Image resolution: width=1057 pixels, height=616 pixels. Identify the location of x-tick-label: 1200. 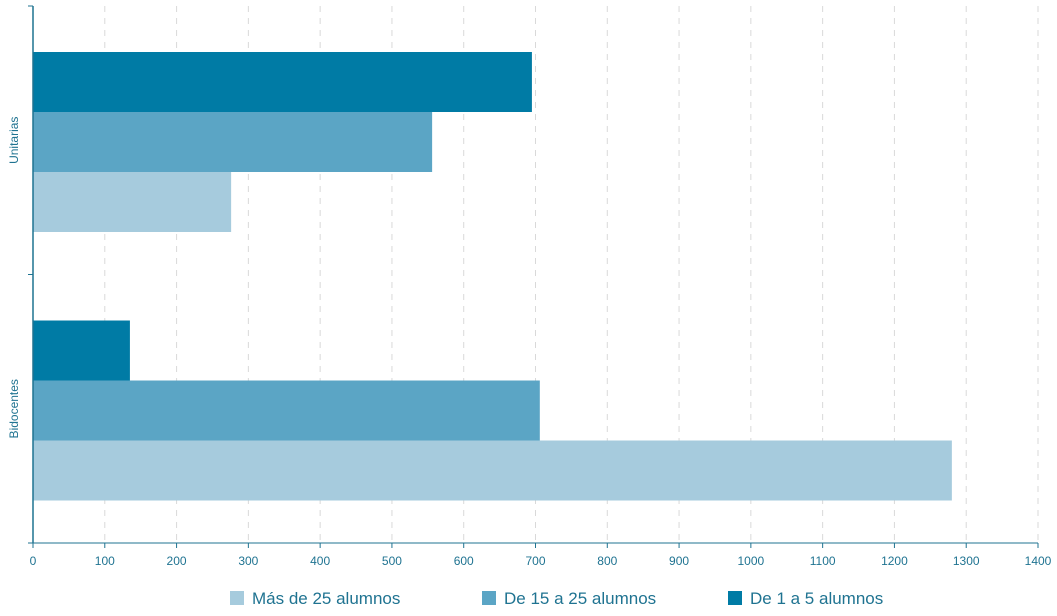
(894, 561).